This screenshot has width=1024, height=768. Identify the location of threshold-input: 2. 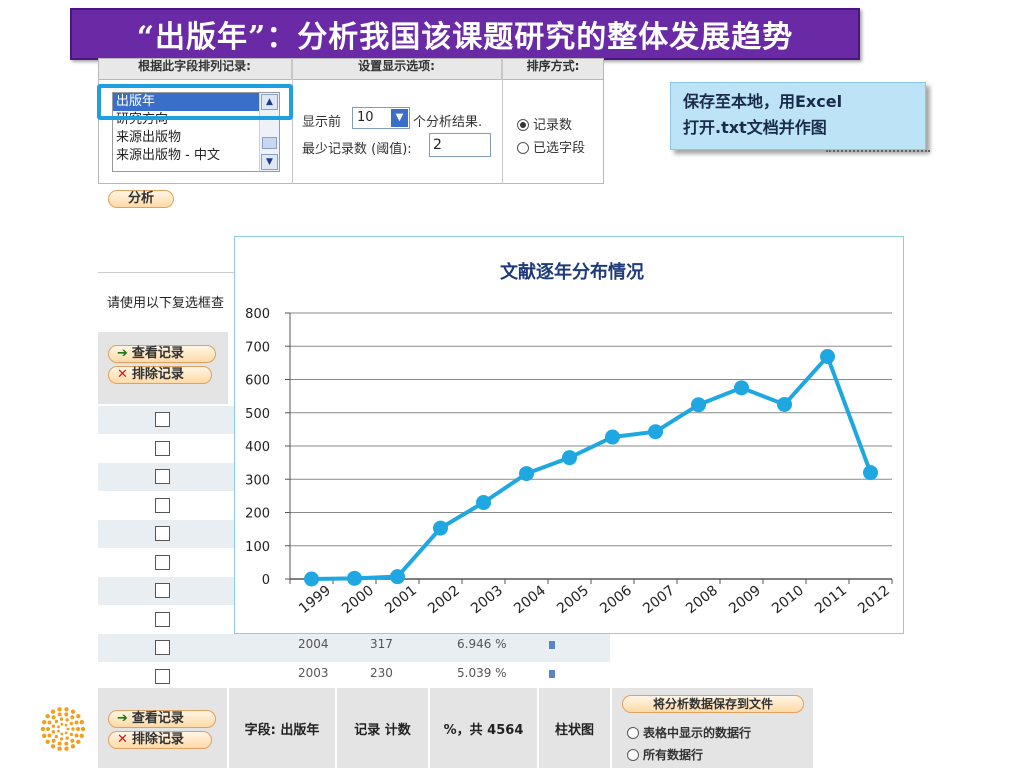
(460, 145).